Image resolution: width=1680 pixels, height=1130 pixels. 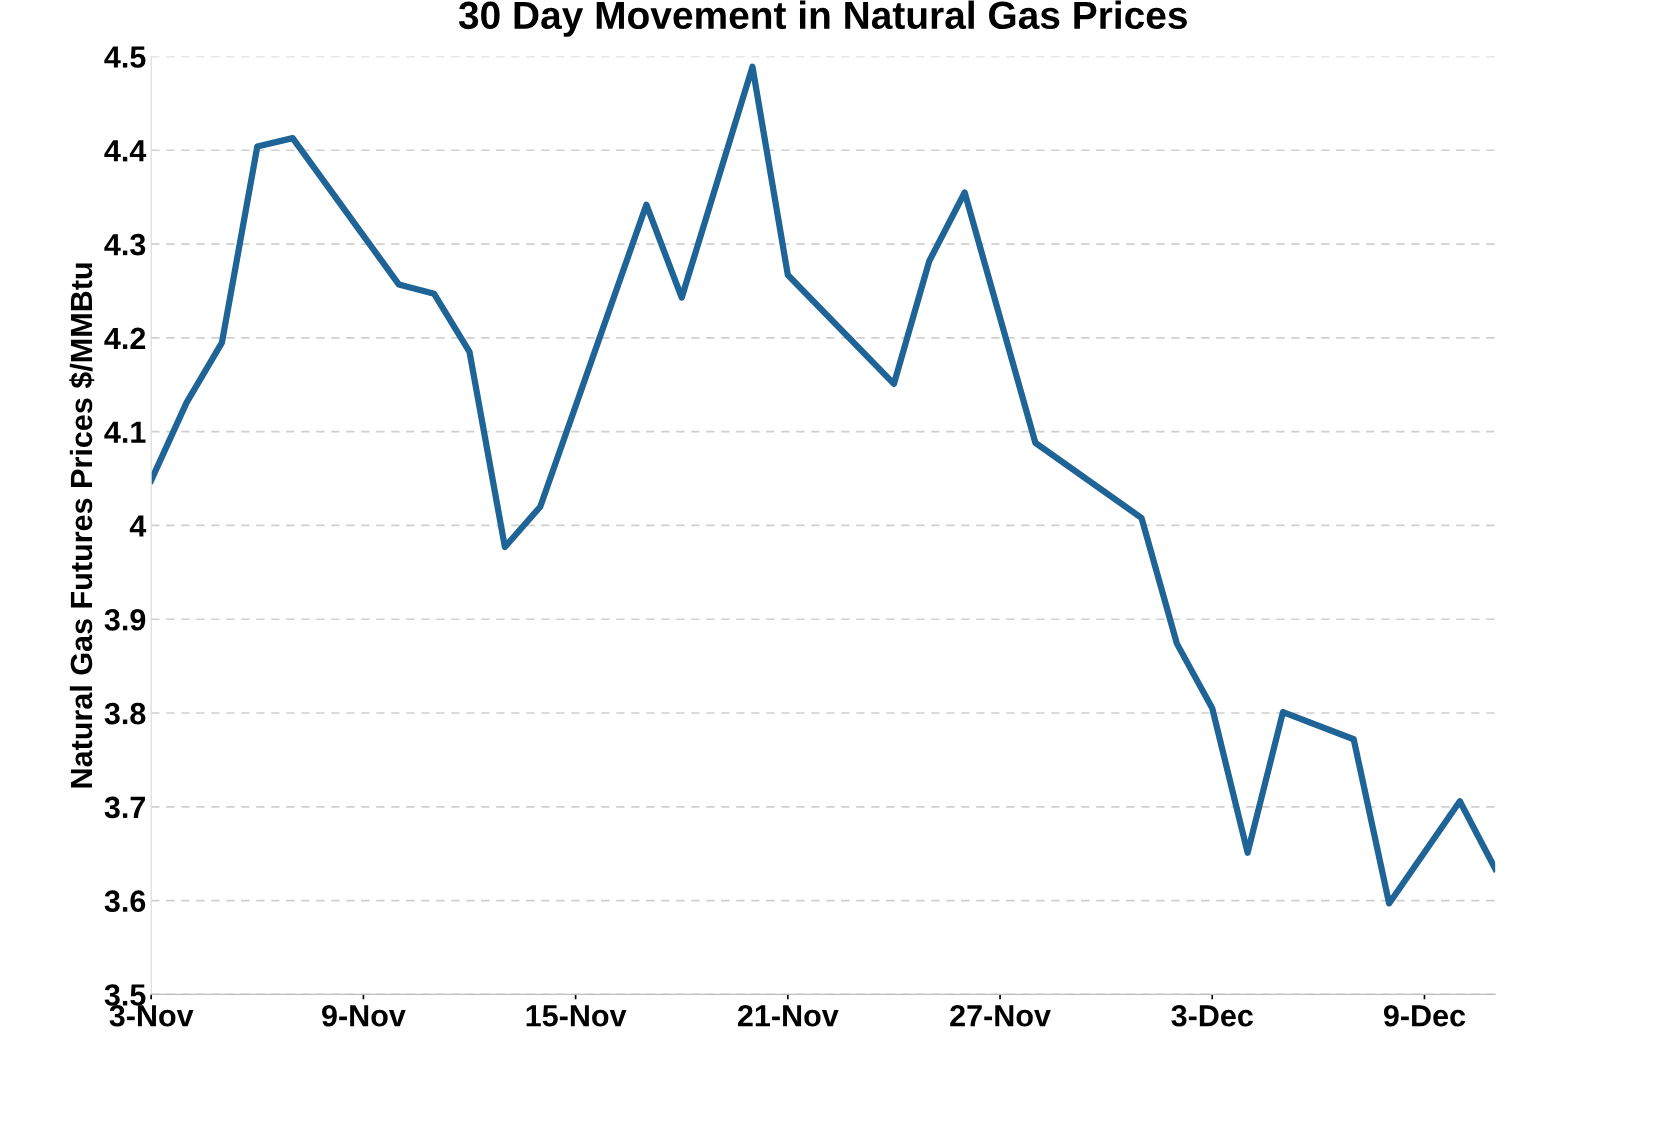 I want to click on y-axis-title: Natural Gas Futures Prices $/MMBtu, so click(x=82, y=525).